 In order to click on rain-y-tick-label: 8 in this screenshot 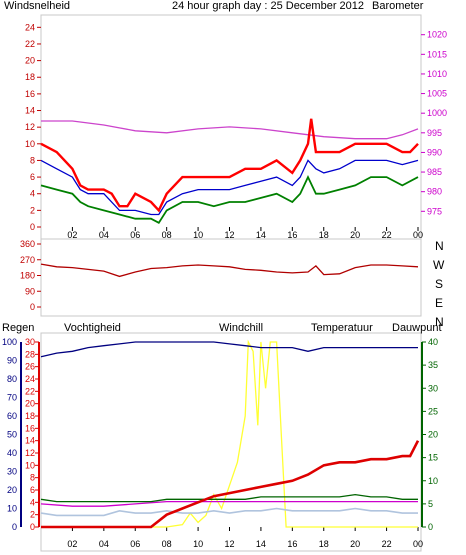, I will do `click(32, 478)`.